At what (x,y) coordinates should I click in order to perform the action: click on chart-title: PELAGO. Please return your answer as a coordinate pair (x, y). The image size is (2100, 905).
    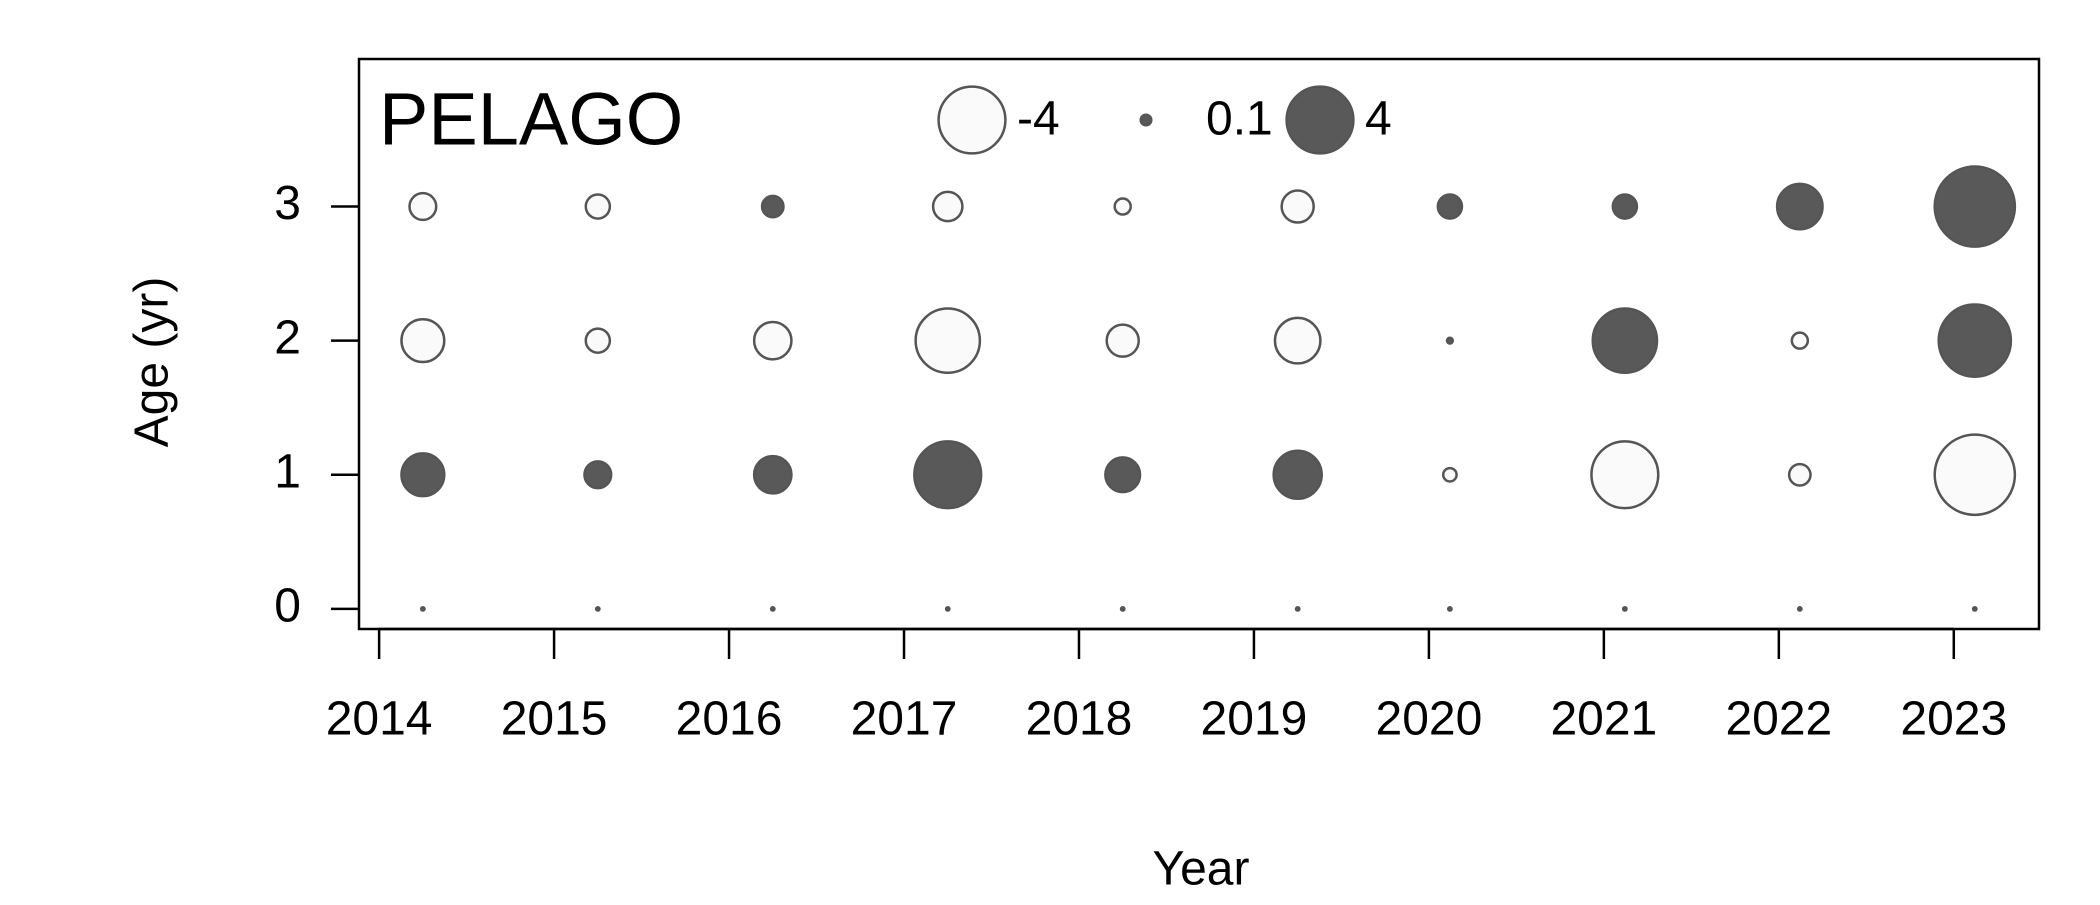
    Looking at the image, I should click on (531, 119).